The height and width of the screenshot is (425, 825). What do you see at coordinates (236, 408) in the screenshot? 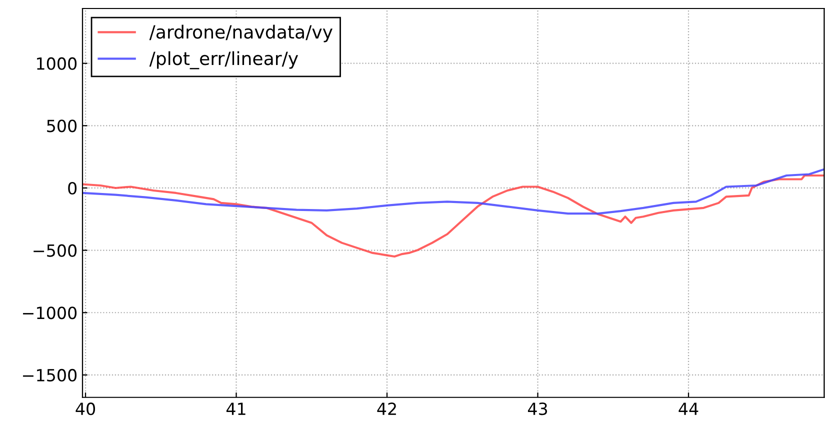
I see `x-tick-label: 41` at bounding box center [236, 408].